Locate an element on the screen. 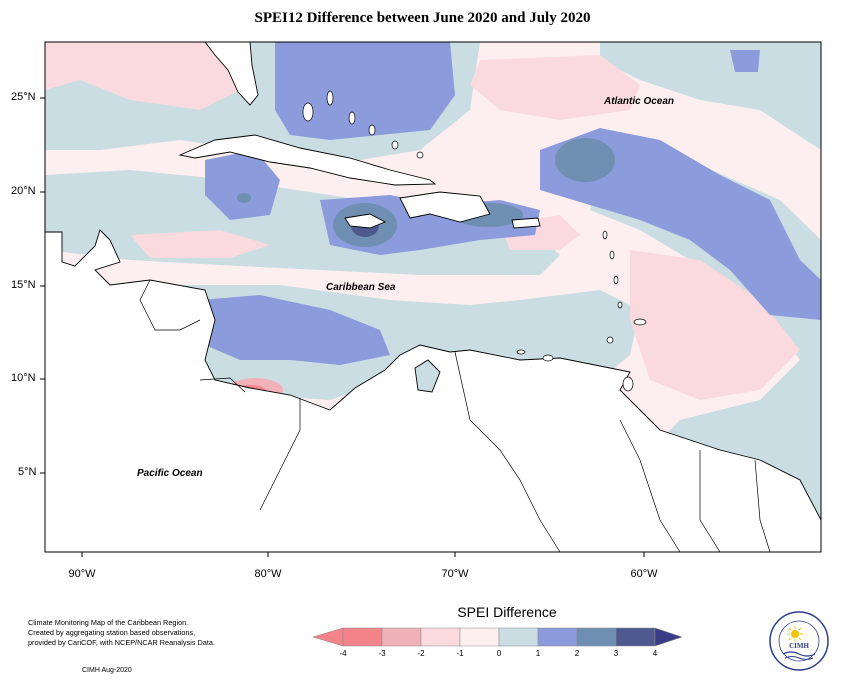  sun-icon is located at coordinates (795, 634).